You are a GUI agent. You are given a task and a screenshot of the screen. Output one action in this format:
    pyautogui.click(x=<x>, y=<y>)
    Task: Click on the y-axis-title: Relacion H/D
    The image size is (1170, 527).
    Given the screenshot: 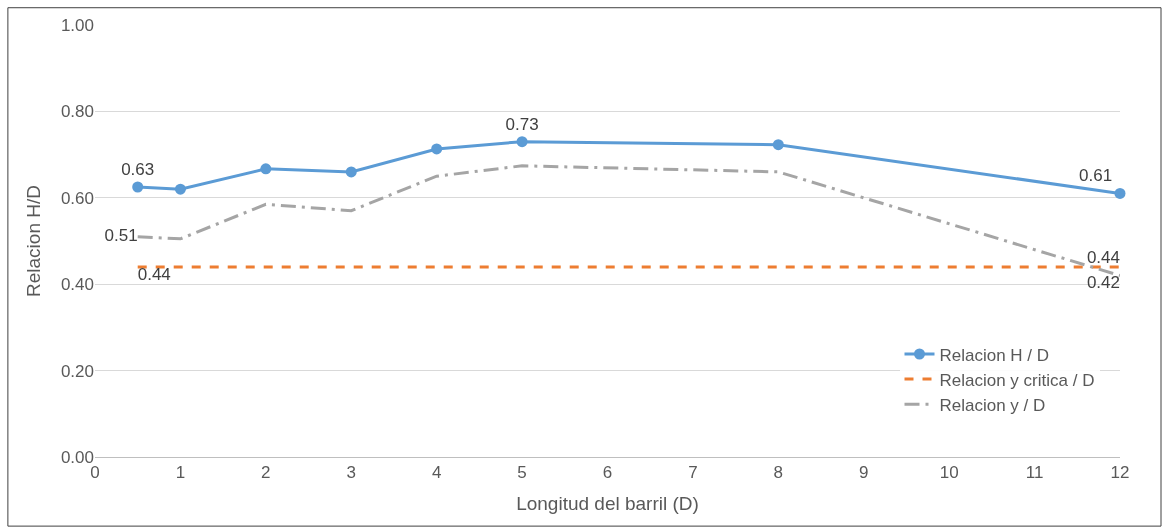 What is the action you would take?
    pyautogui.click(x=33, y=241)
    